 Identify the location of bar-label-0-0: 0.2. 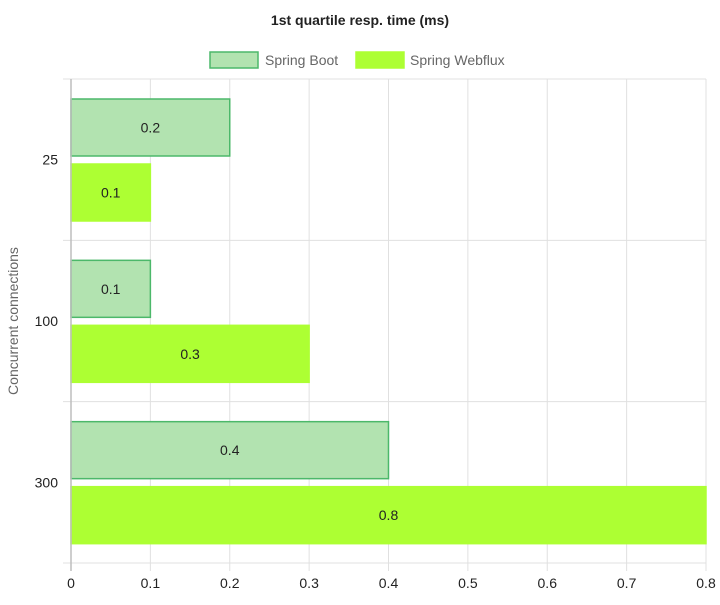
(151, 128).